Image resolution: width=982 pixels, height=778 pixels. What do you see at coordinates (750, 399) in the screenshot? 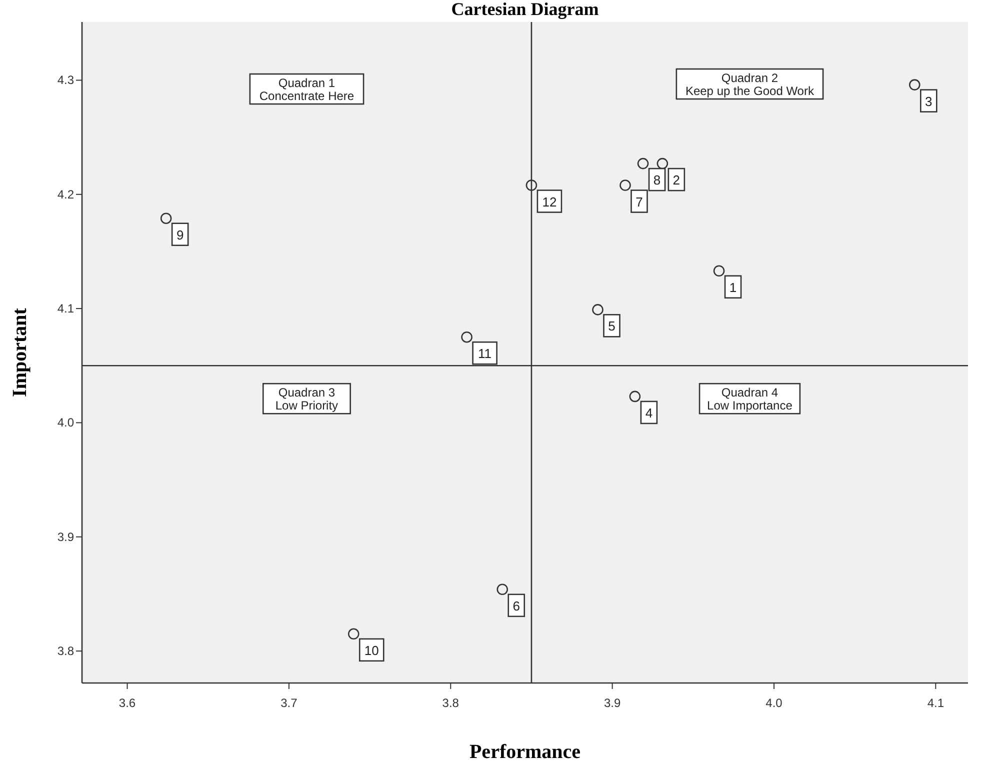
I see `annotation: Quadran 4 Low Importance` at bounding box center [750, 399].